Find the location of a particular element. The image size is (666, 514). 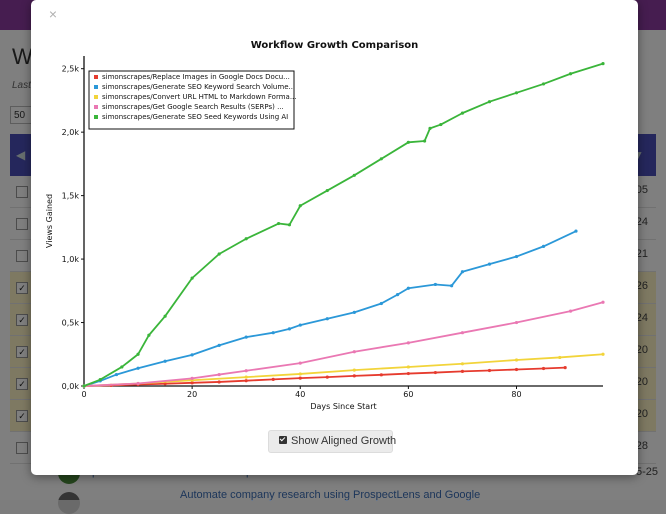

y-tick-label: 0,0k is located at coordinates (71, 386).